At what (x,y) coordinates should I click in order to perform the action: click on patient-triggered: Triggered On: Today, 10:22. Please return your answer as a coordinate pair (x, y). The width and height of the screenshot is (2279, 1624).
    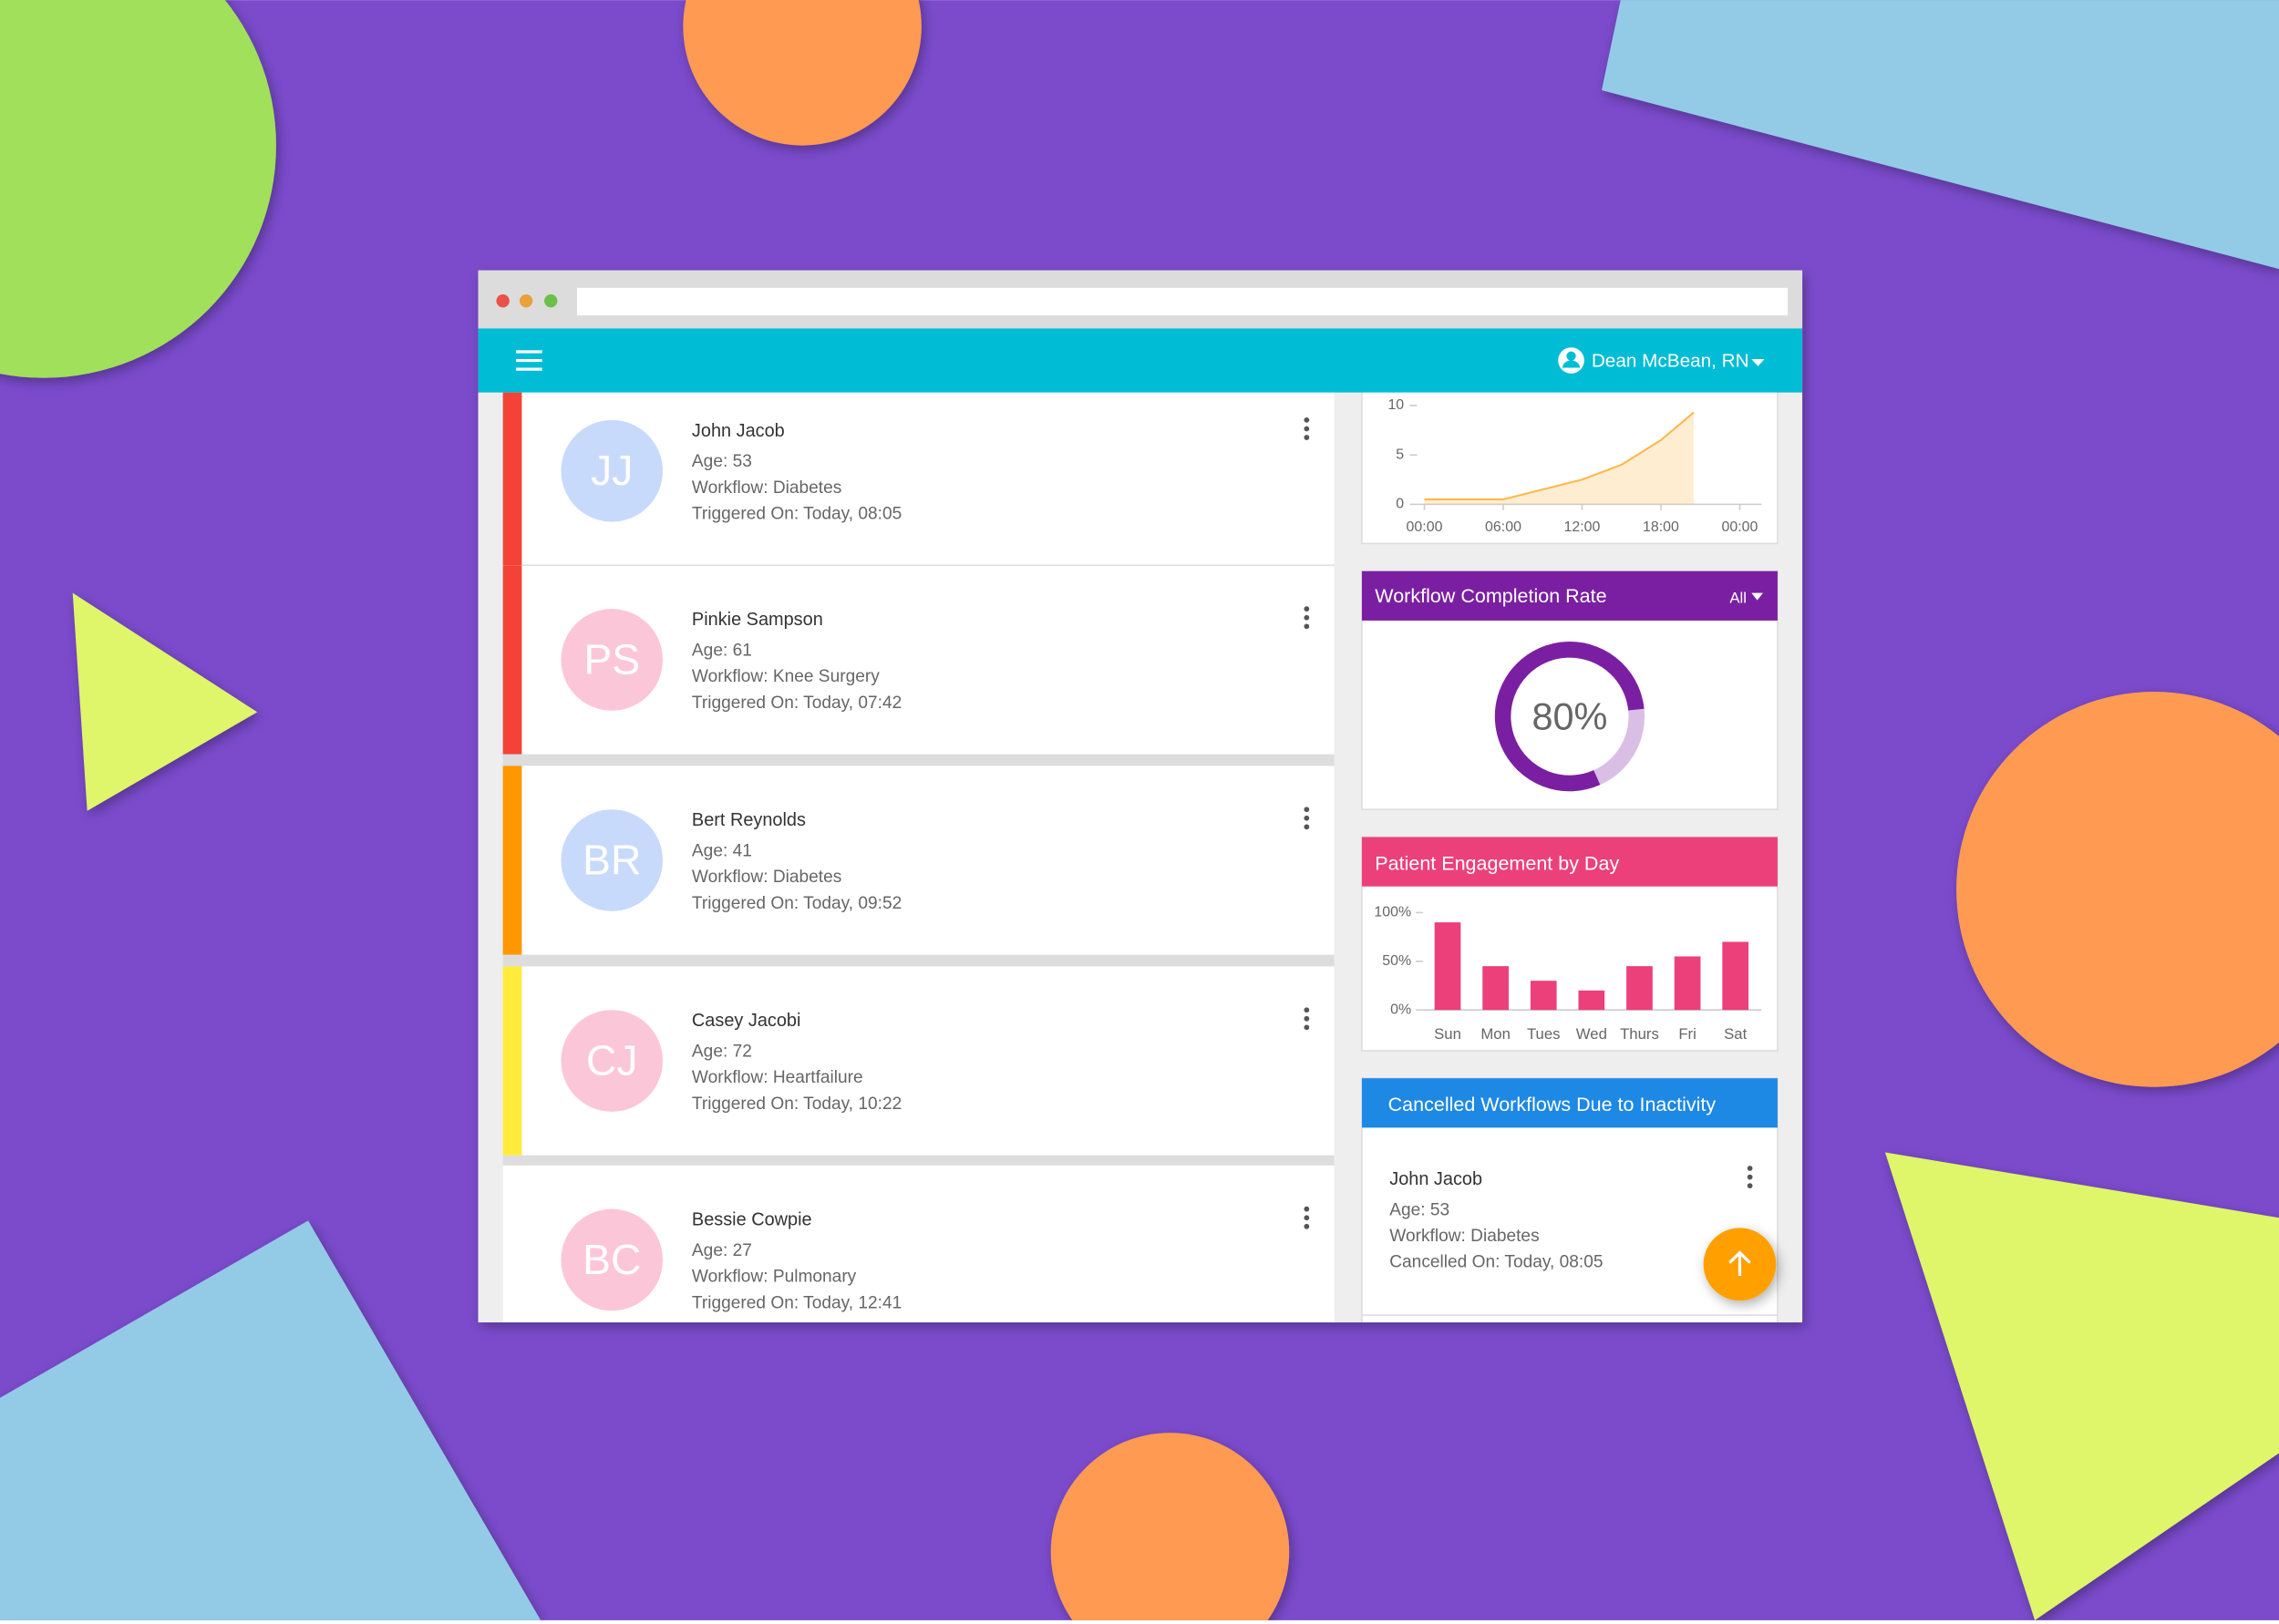
    Looking at the image, I should click on (797, 1104).